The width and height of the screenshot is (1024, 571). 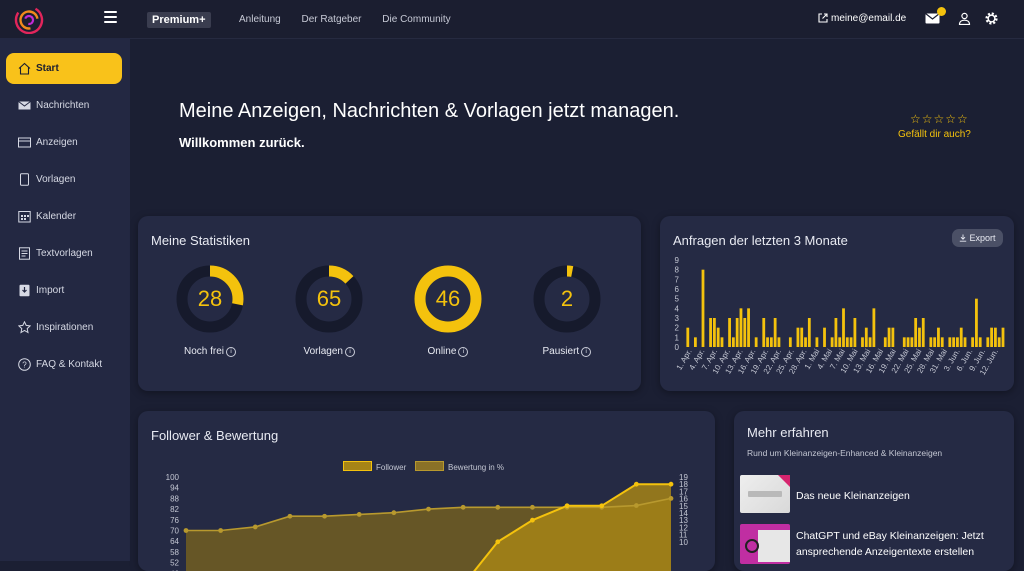 What do you see at coordinates (110, 12) in the screenshot?
I see `hamburger-line` at bounding box center [110, 12].